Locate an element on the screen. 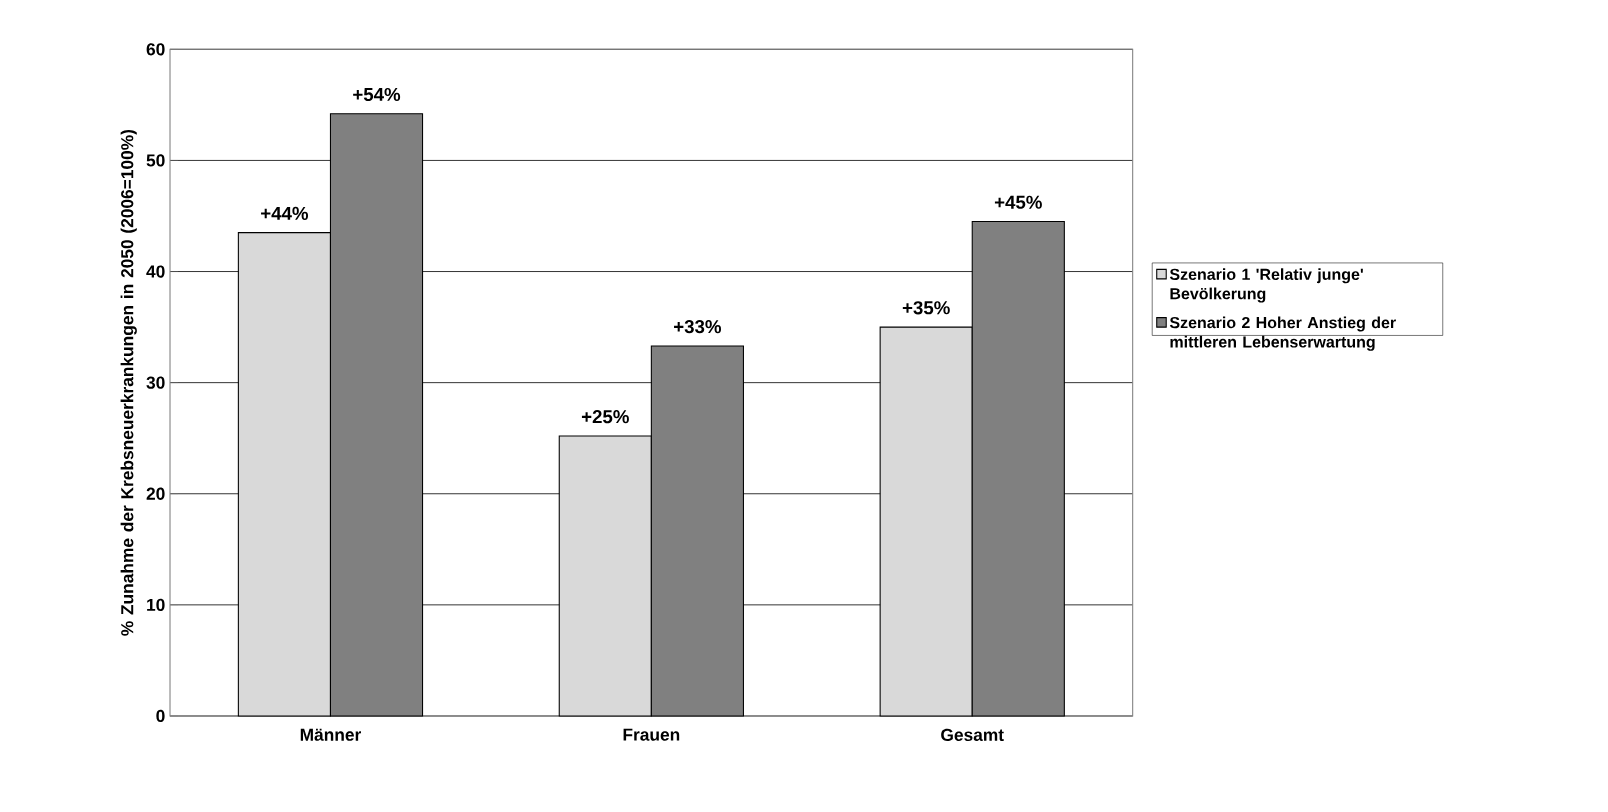  y-tick-label: 60 is located at coordinates (155, 49).